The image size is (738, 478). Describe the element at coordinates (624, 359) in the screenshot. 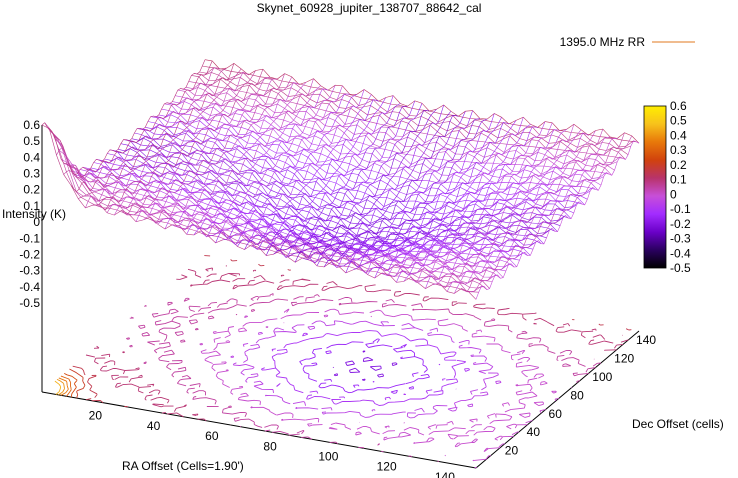

I see `y-tick-label: 120` at that location.